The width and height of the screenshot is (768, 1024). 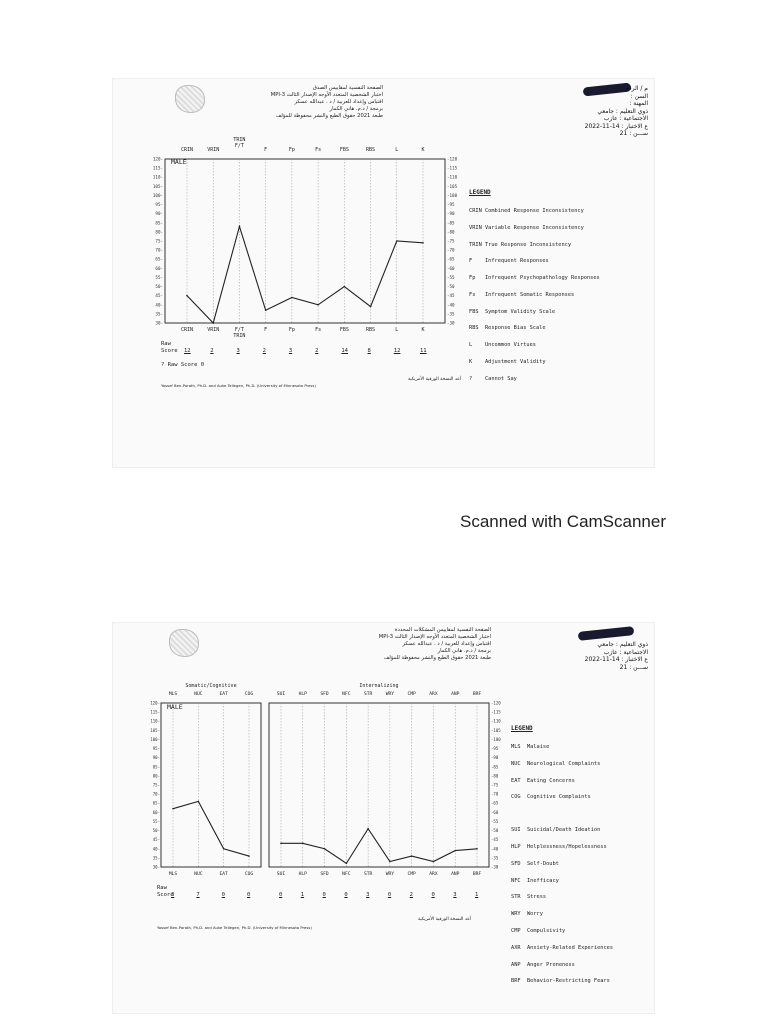 I want to click on scale-label-bottom: Fs, so click(x=318, y=330).